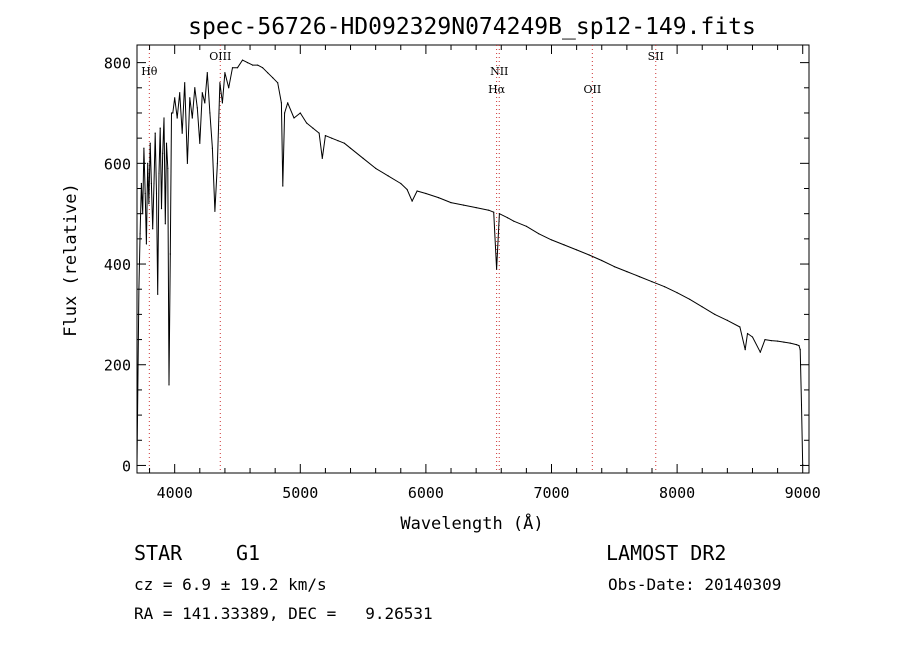  What do you see at coordinates (283, 613) in the screenshot?
I see `coordinates-text: RA = 141.33389, DEC = 9.26531` at bounding box center [283, 613].